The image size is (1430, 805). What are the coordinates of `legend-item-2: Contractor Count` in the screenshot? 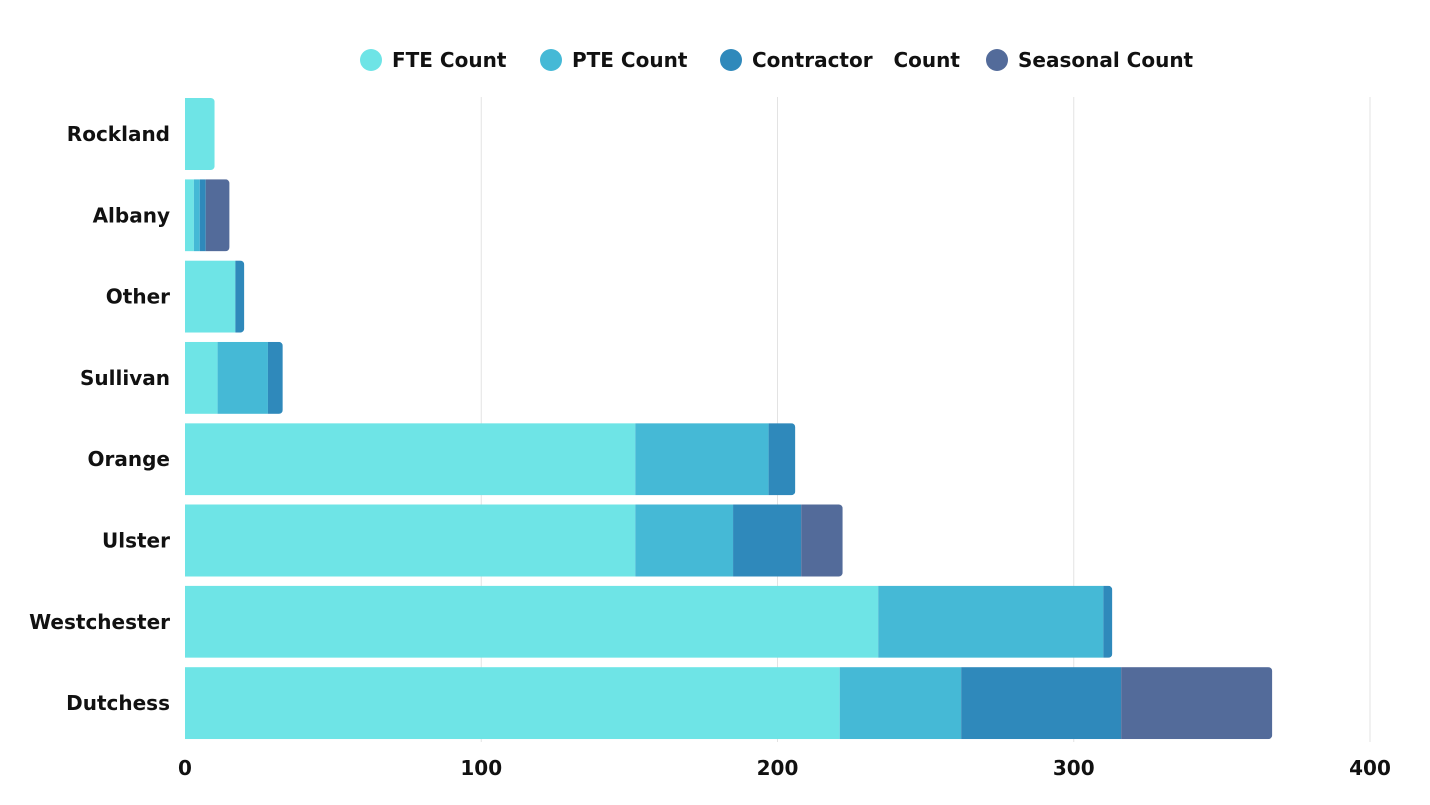 It's located at (840, 60).